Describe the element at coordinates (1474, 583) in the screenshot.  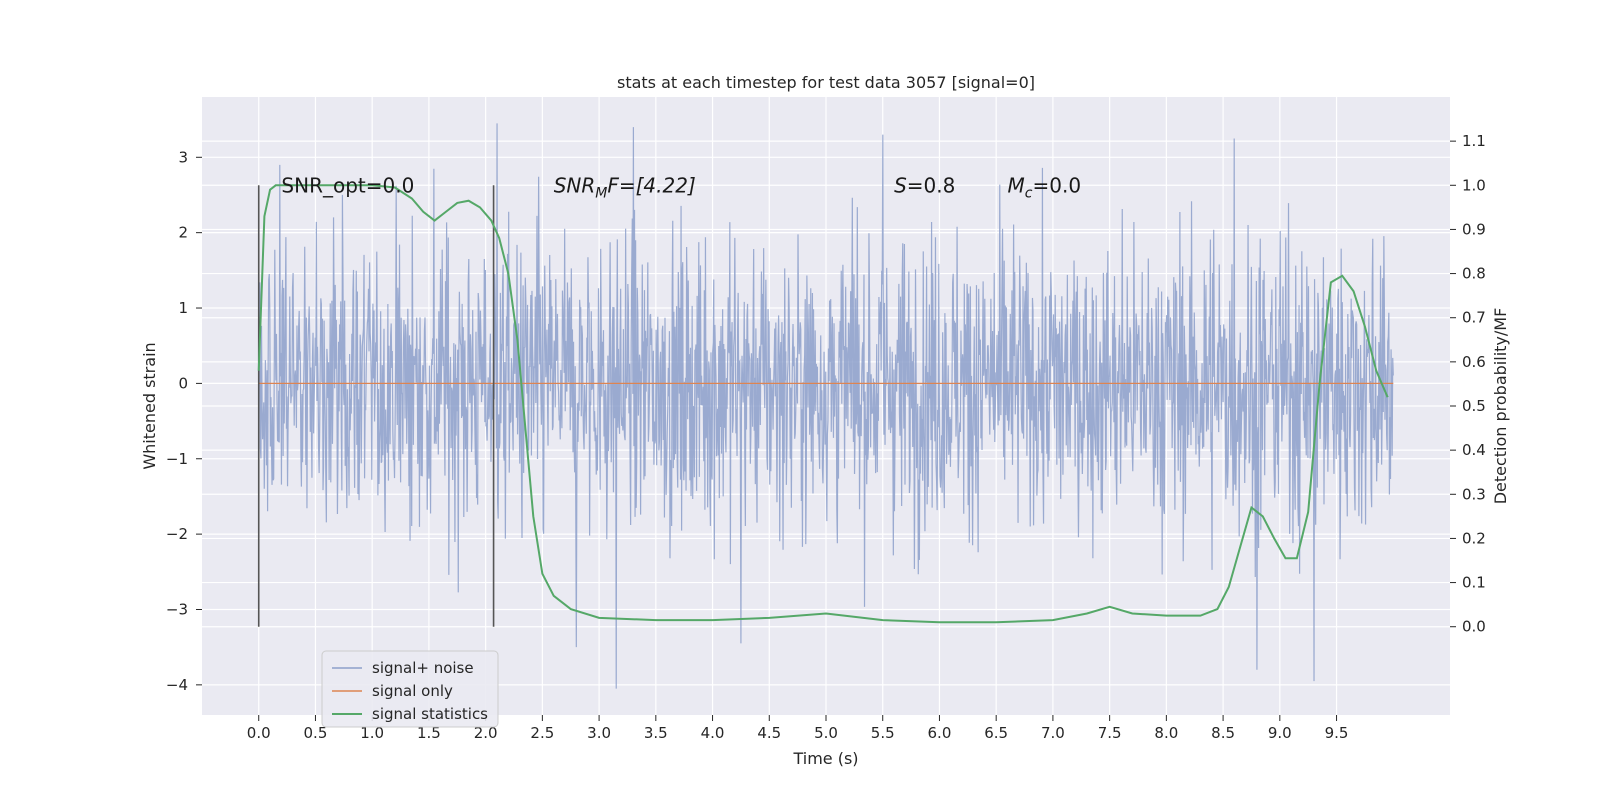
I see `y2-tick-label: 0.1` at that location.